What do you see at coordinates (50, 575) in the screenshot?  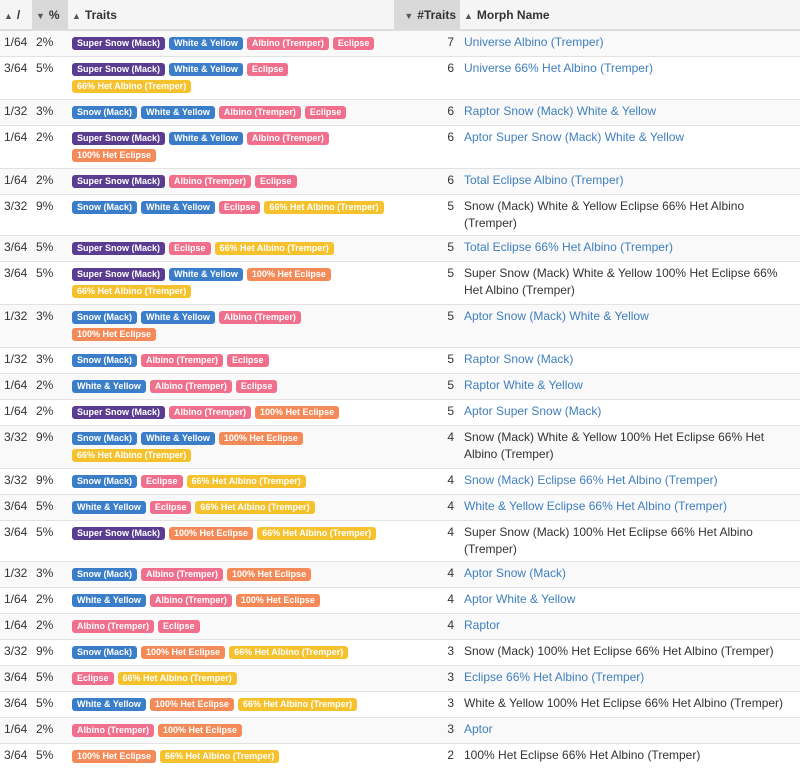 I see `percent-cell: 3%` at bounding box center [50, 575].